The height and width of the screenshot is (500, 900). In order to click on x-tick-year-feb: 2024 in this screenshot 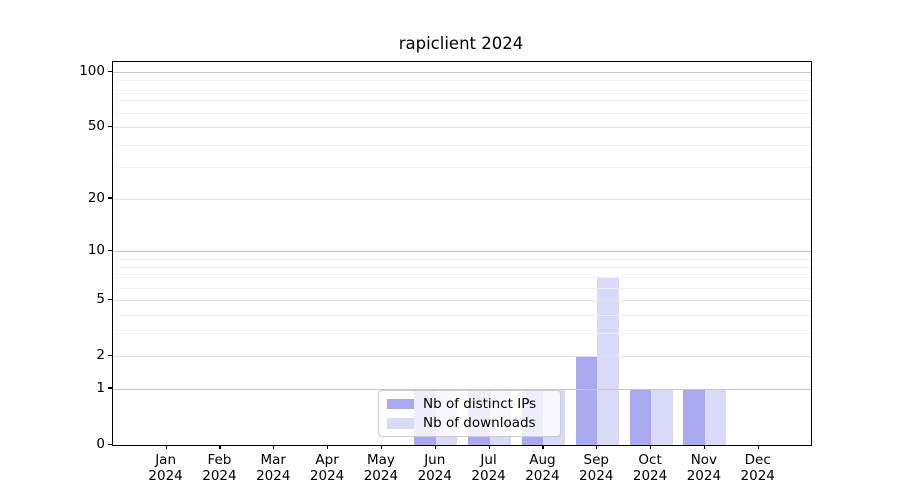, I will do `click(219, 476)`.